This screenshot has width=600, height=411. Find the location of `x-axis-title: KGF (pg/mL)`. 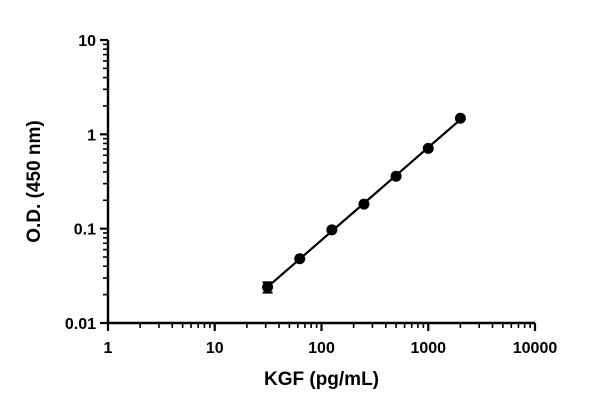

x-axis-title: KGF (pg/mL) is located at coordinates (321, 379).